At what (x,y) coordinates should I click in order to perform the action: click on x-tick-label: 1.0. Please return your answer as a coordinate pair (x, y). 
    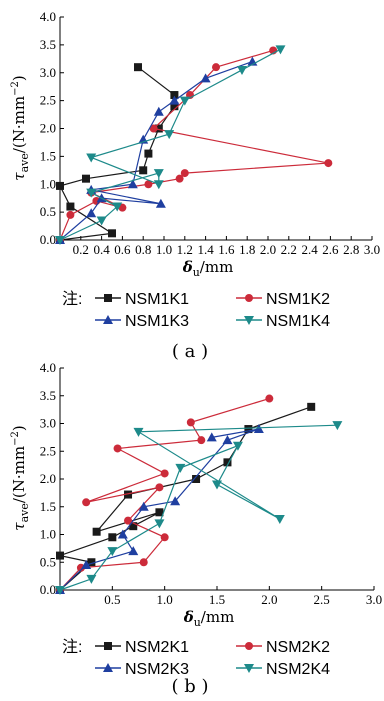
    Looking at the image, I should click on (165, 599).